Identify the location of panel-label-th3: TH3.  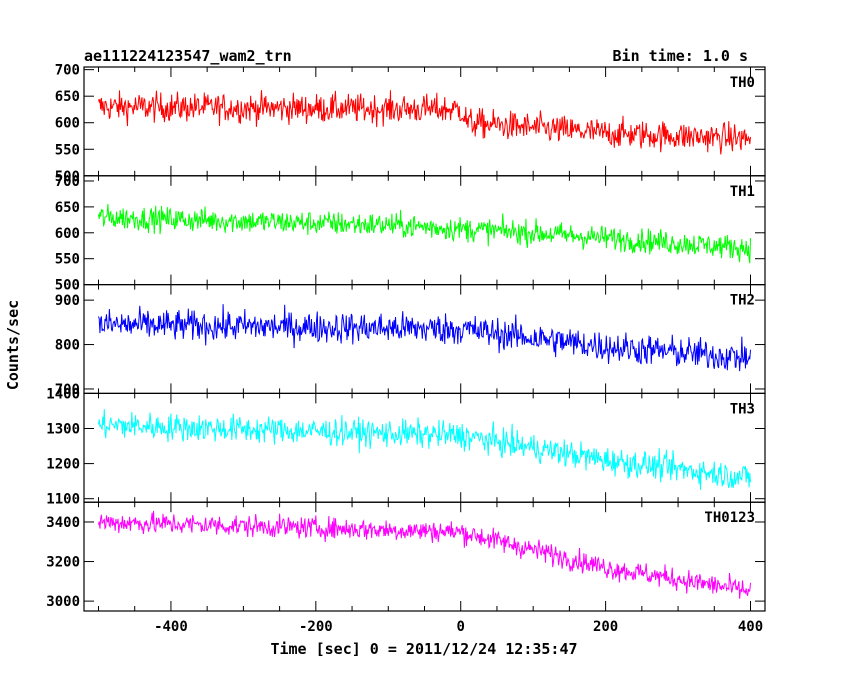
(742, 409).